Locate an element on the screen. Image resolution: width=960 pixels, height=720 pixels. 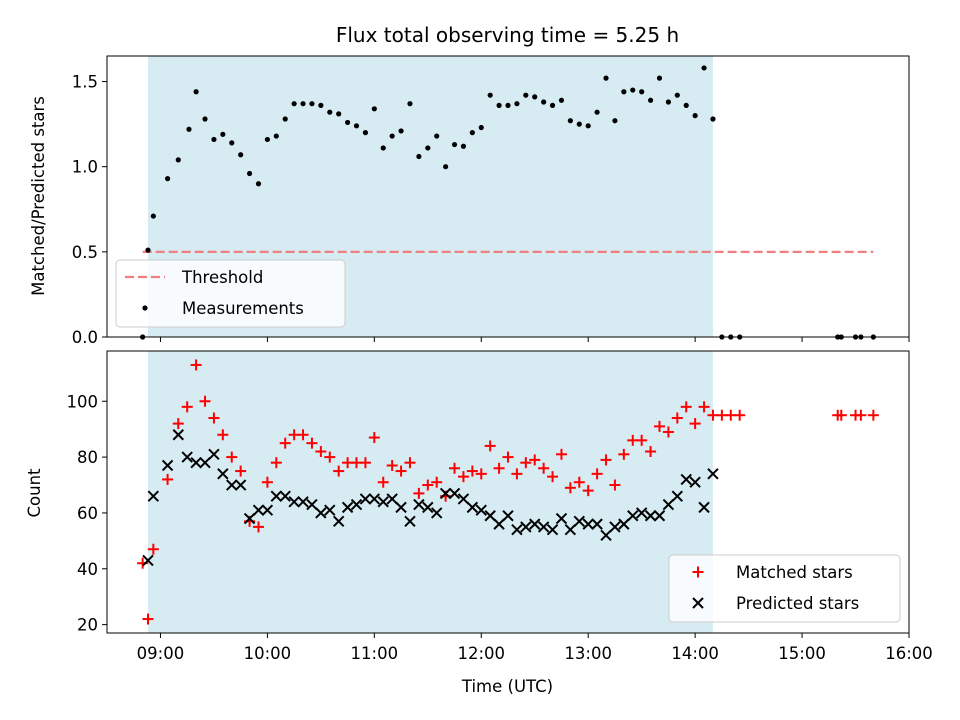
ratio-x-ticks is located at coordinates (534, 339).